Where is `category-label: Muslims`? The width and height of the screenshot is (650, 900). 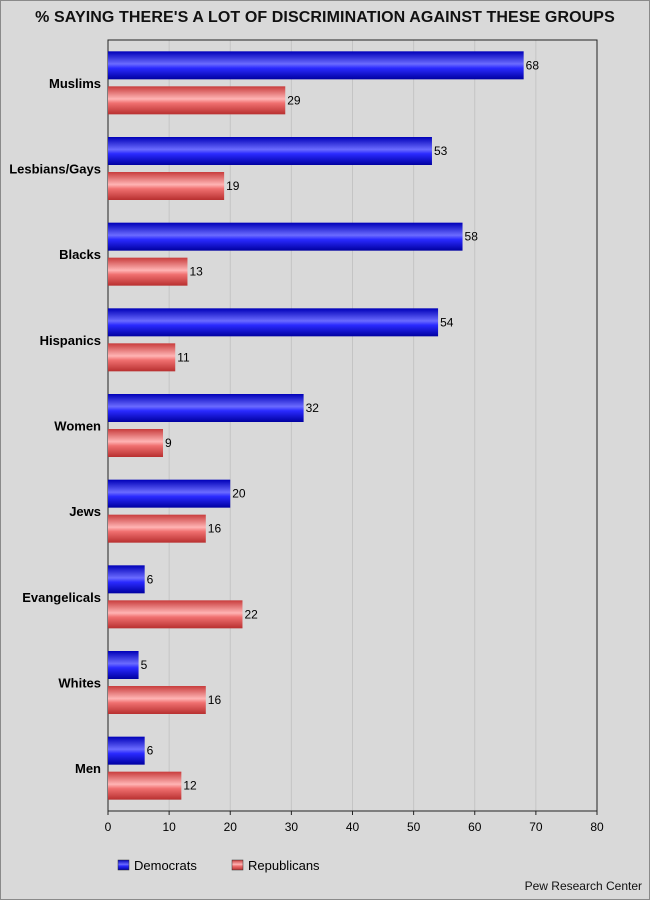
category-label: Muslims is located at coordinates (75, 83).